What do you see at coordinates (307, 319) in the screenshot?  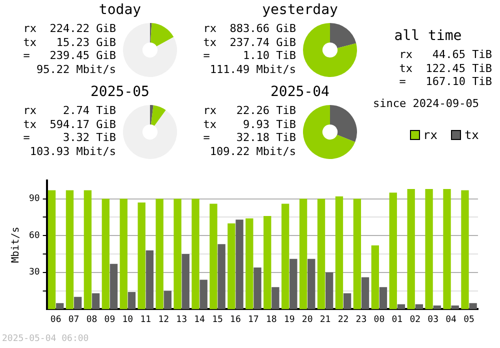 I see `x-tick-label: 20` at bounding box center [307, 319].